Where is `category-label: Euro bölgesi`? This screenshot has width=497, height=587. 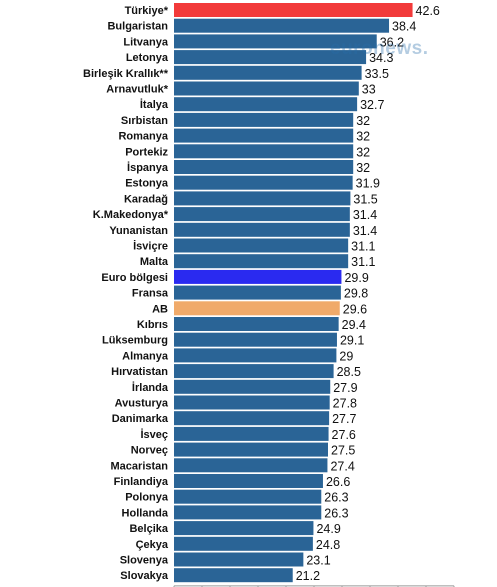 category-label: Euro bölgesi is located at coordinates (134, 278).